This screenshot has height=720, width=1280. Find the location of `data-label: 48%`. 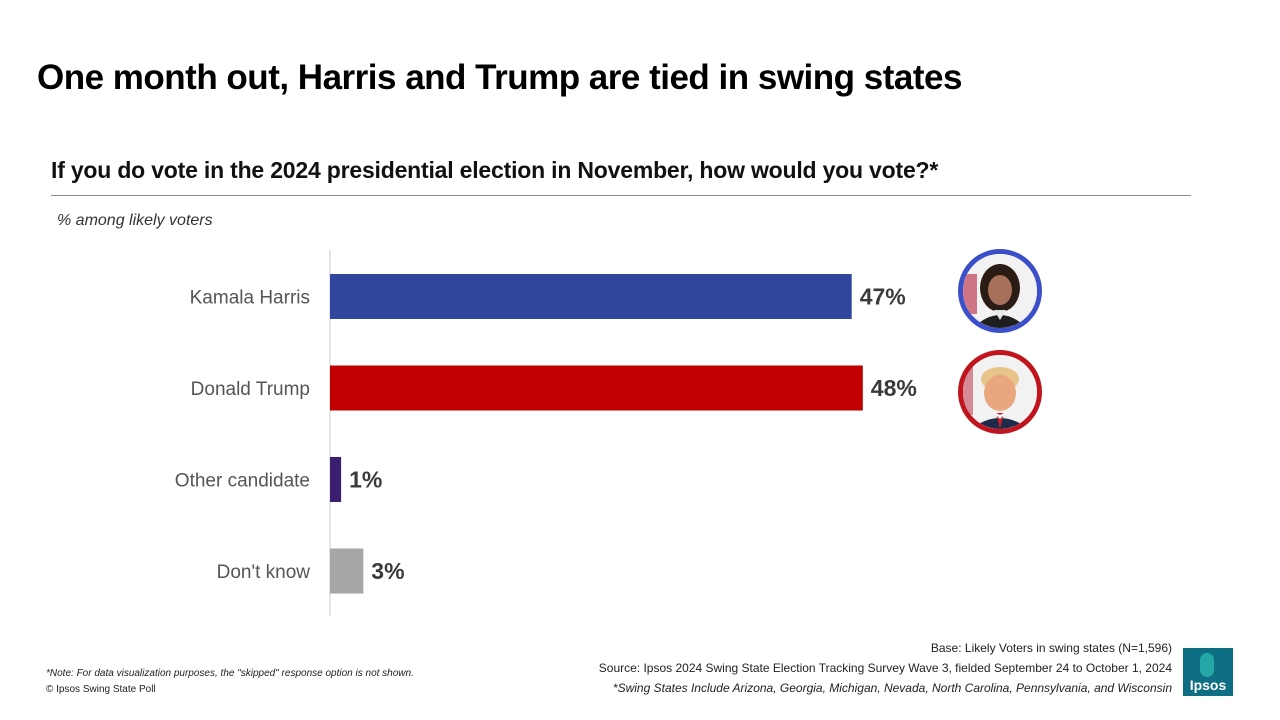

data-label: 48% is located at coordinates (894, 388).